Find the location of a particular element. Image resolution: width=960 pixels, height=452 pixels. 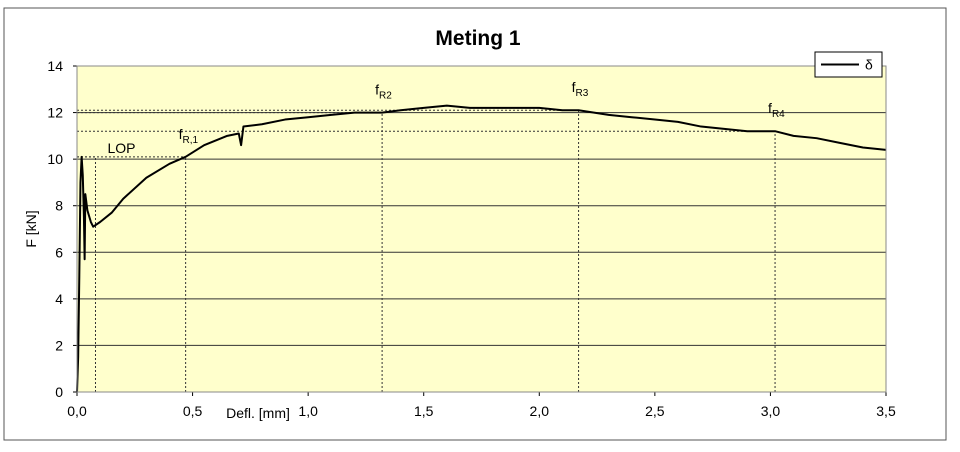

y-axis-label: F [kN] is located at coordinates (31, 228).